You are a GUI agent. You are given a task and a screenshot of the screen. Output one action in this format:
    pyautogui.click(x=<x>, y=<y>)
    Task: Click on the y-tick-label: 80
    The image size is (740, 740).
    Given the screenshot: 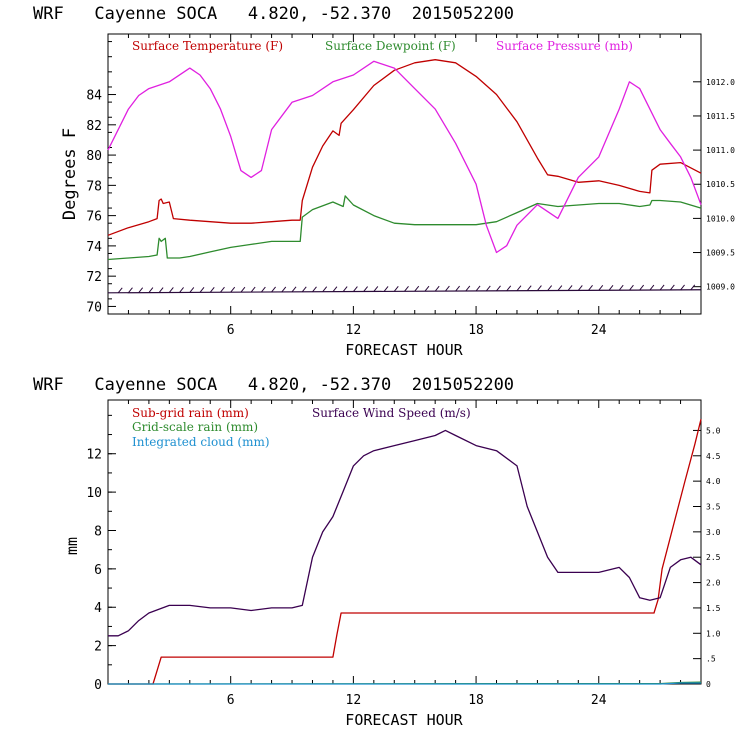 What is the action you would take?
    pyautogui.click(x=94, y=156)
    